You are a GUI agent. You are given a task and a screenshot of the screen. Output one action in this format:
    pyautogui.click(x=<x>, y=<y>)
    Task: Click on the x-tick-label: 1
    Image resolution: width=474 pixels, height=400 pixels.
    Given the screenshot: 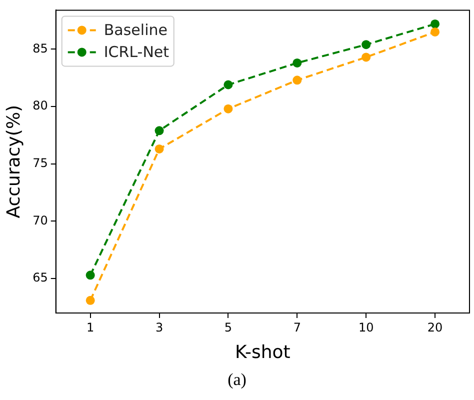 What is the action you would take?
    pyautogui.click(x=90, y=327)
    